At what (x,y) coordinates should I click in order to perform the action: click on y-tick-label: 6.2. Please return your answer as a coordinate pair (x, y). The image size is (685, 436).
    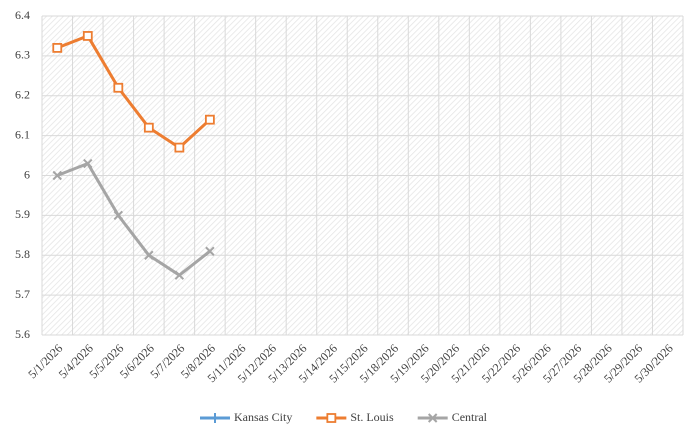
    Looking at the image, I should click on (22, 95).